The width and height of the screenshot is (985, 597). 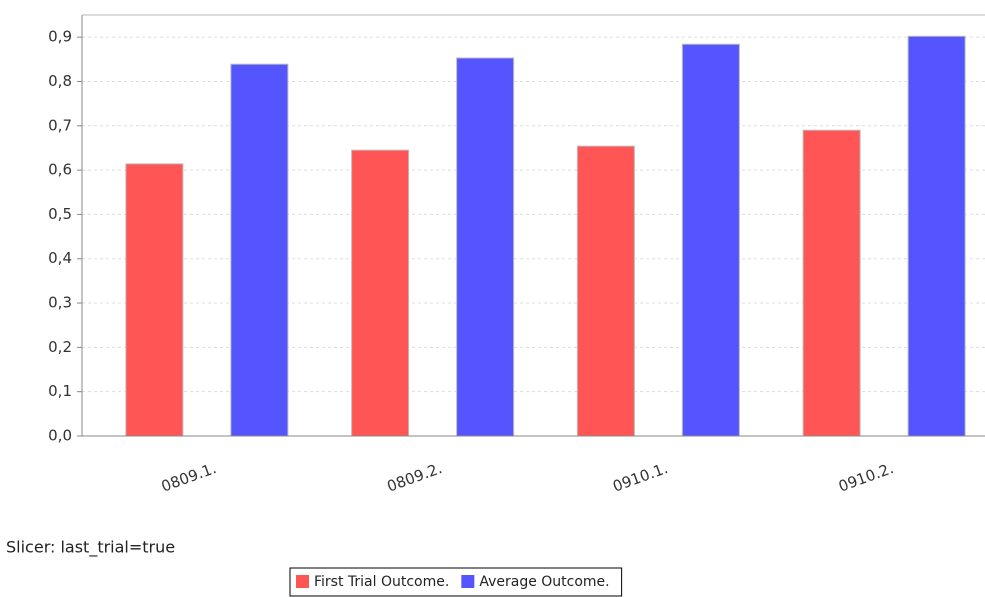 What do you see at coordinates (60, 125) in the screenshot?
I see `y-tick-label: 0,7` at bounding box center [60, 125].